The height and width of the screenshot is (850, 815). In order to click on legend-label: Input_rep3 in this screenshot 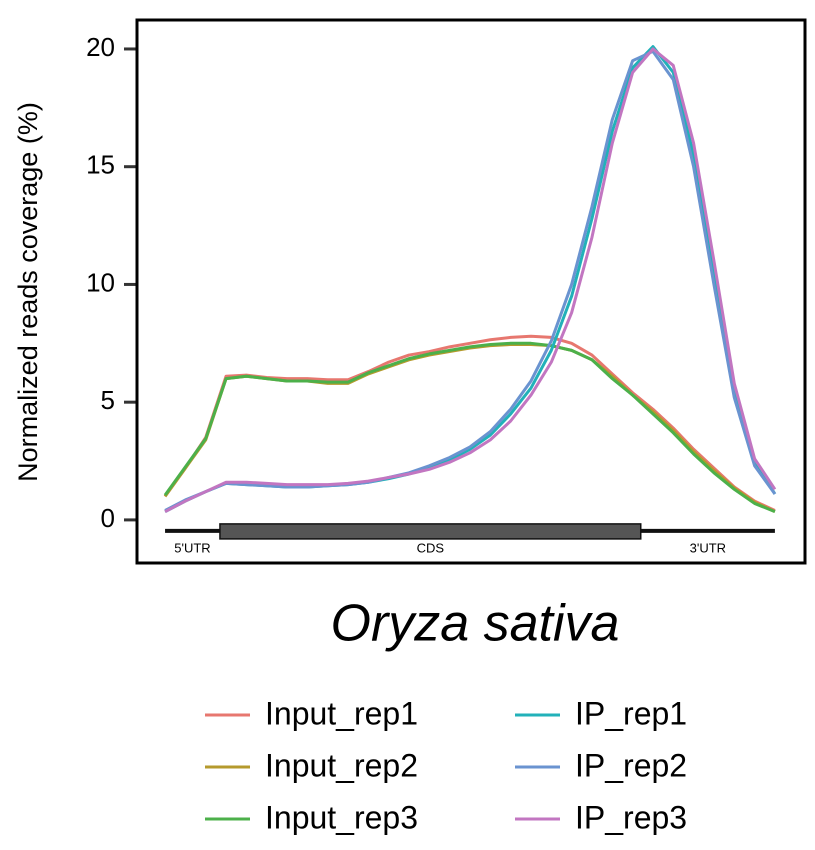, I will do `click(341, 817)`.